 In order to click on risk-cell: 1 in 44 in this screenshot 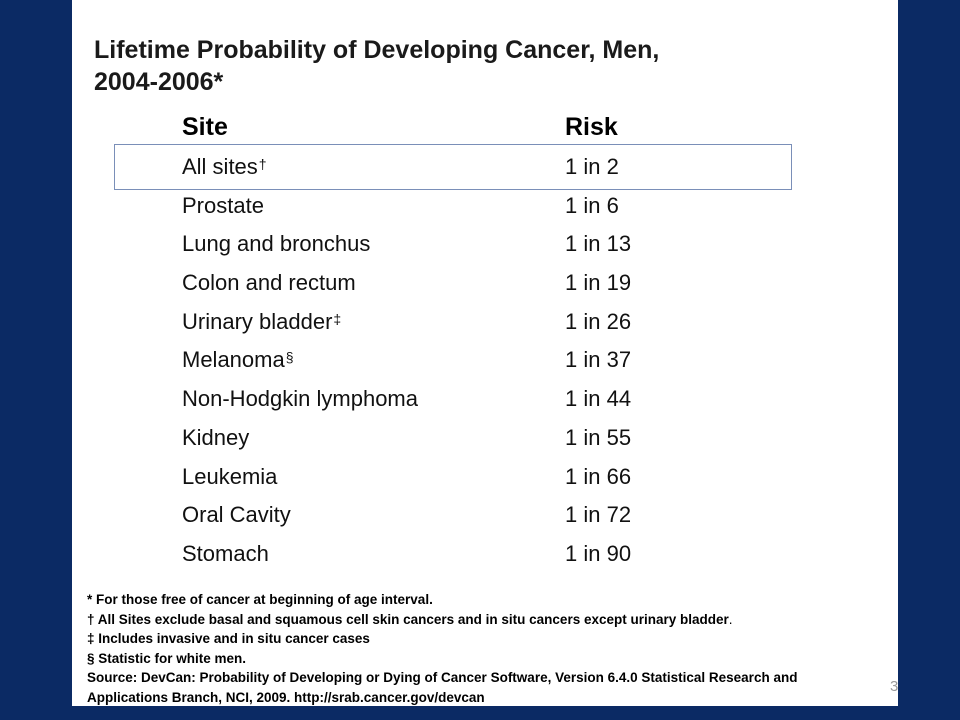, I will do `click(598, 399)`.